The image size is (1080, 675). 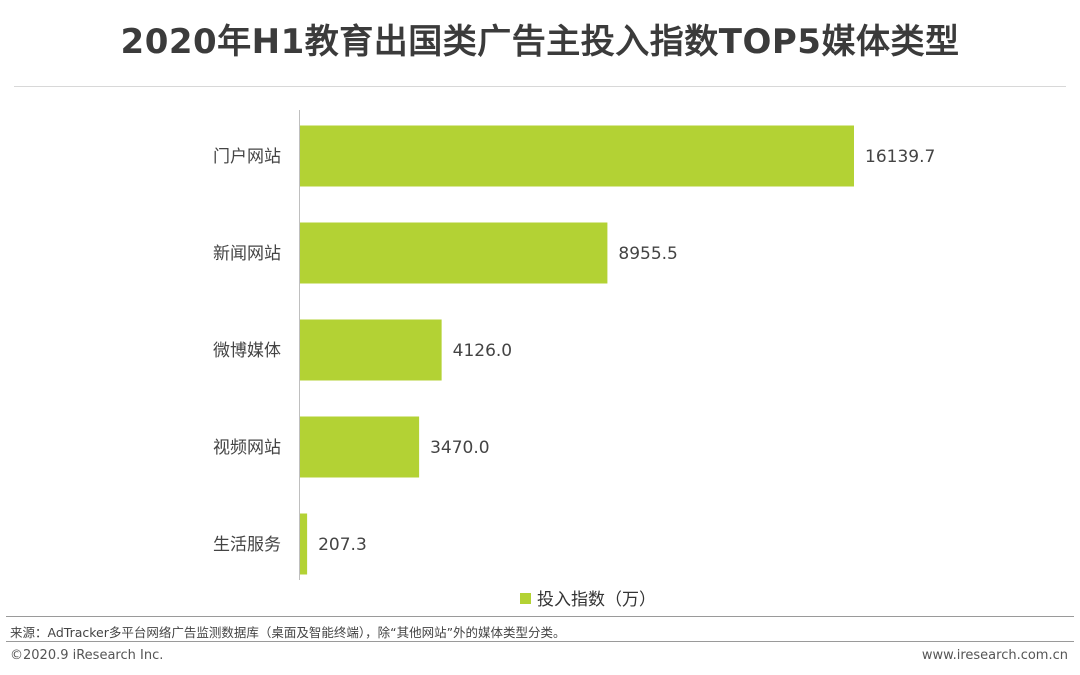 What do you see at coordinates (342, 545) in the screenshot?
I see `value-label-4: 207.3` at bounding box center [342, 545].